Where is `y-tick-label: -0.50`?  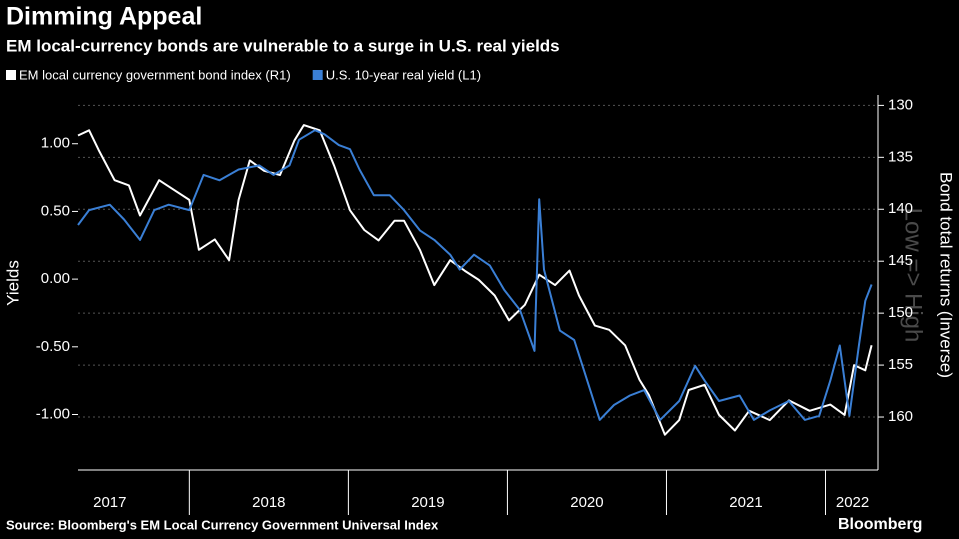 y-tick-label: -0.50 is located at coordinates (53, 346).